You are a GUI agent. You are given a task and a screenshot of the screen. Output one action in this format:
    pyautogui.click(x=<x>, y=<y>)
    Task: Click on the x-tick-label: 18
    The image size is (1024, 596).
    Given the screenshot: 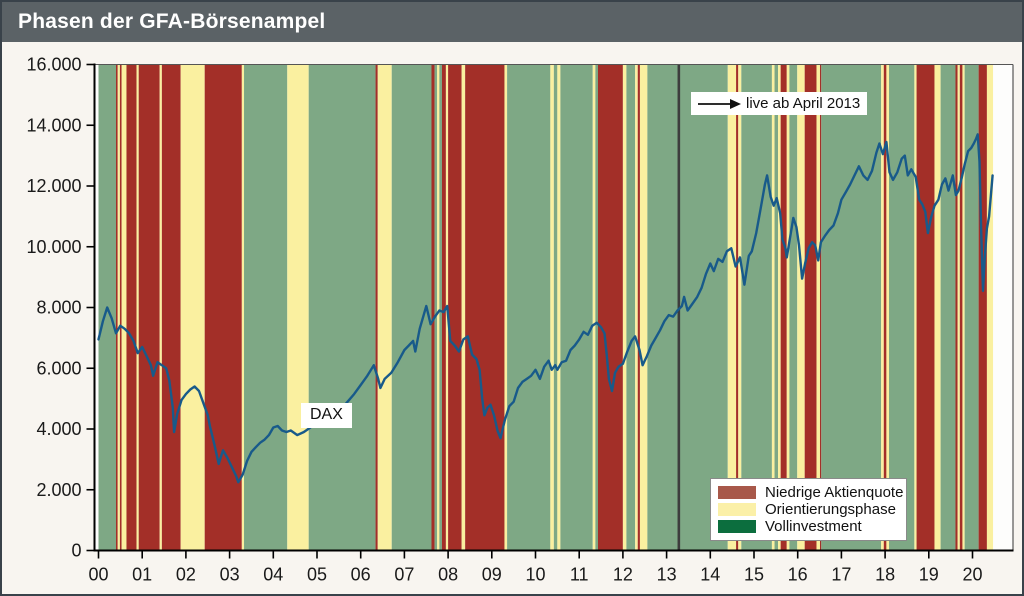 What is the action you would take?
    pyautogui.click(x=885, y=575)
    